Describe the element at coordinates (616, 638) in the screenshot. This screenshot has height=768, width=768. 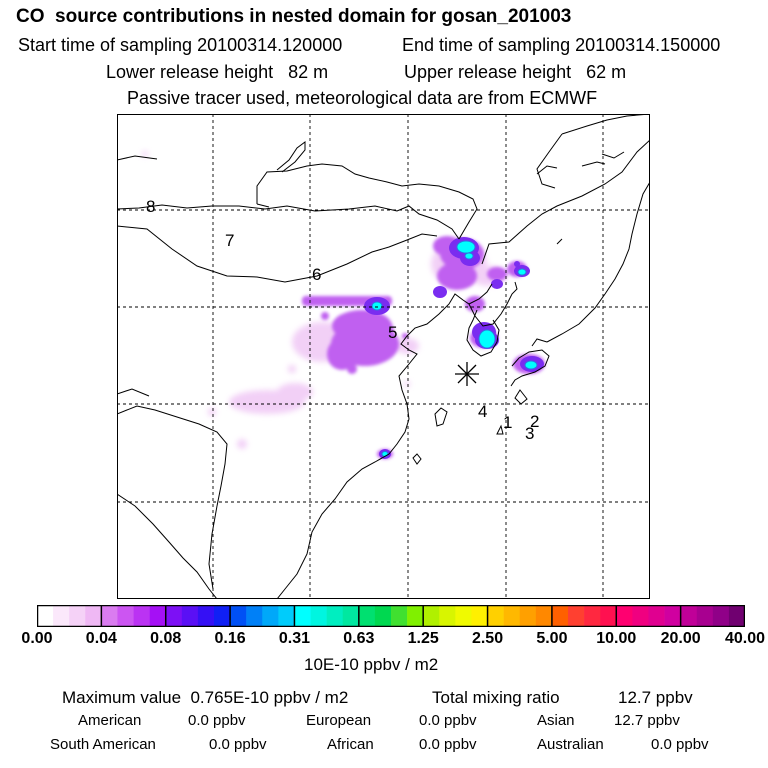
I see `colorbar-tick-label: 10.00` at that location.